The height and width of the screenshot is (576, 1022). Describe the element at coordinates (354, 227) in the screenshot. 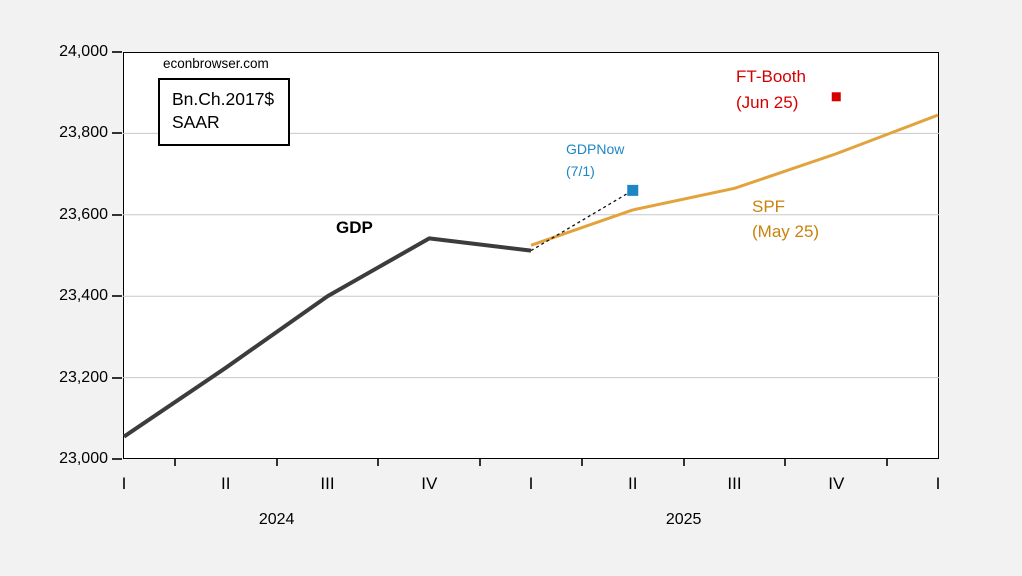

I see `gdp-series-label: GDP` at that location.